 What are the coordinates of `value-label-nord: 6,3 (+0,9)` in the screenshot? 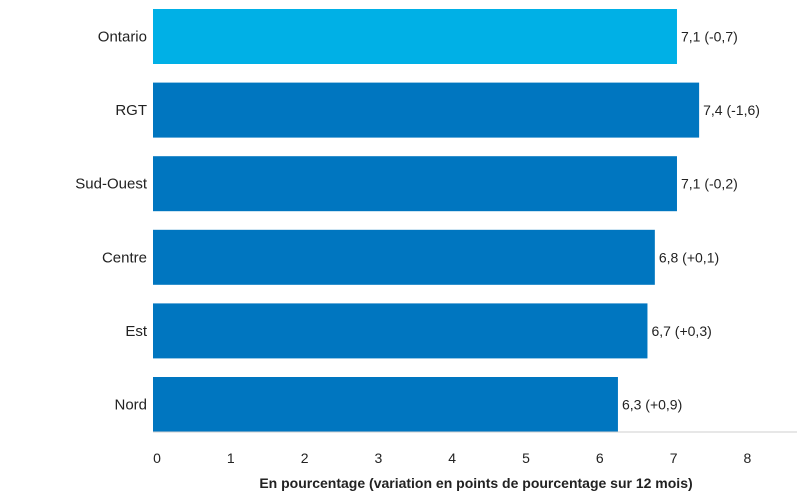 It's located at (652, 405).